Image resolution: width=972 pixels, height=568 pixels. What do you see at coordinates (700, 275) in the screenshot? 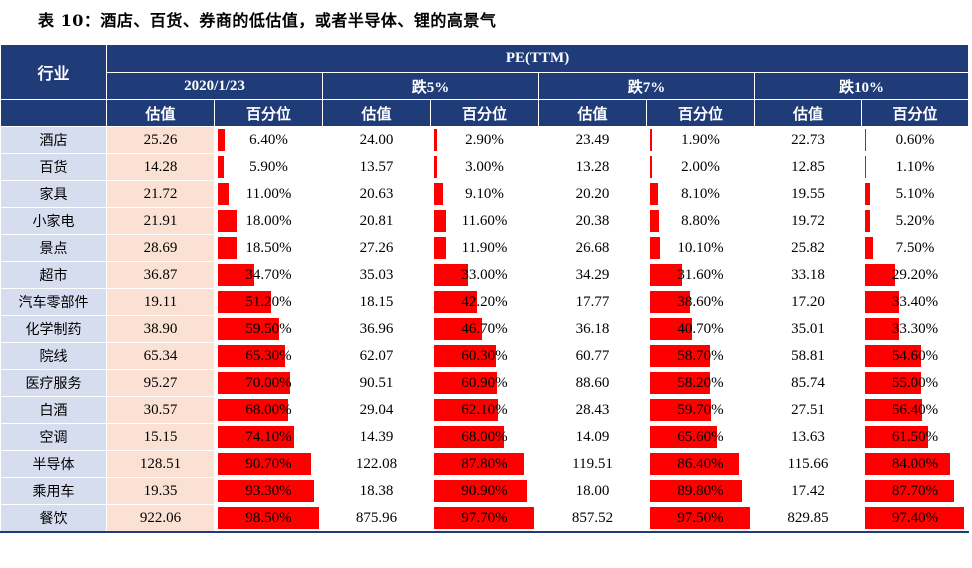
I see `percentile-cell: 31.60%` at bounding box center [700, 275].